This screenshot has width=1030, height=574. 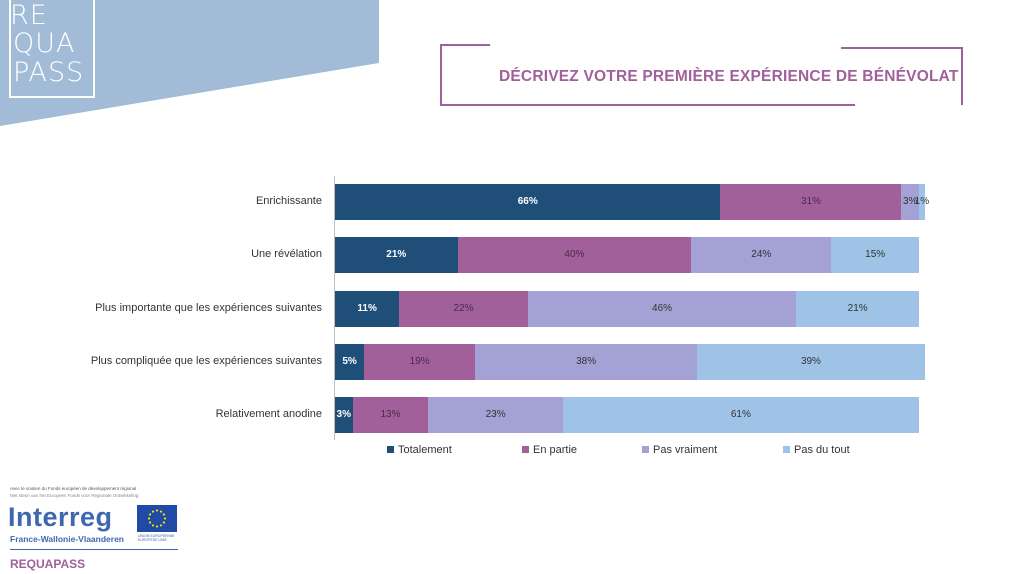 I want to click on logo-line-1: RE, so click(x=29, y=15).